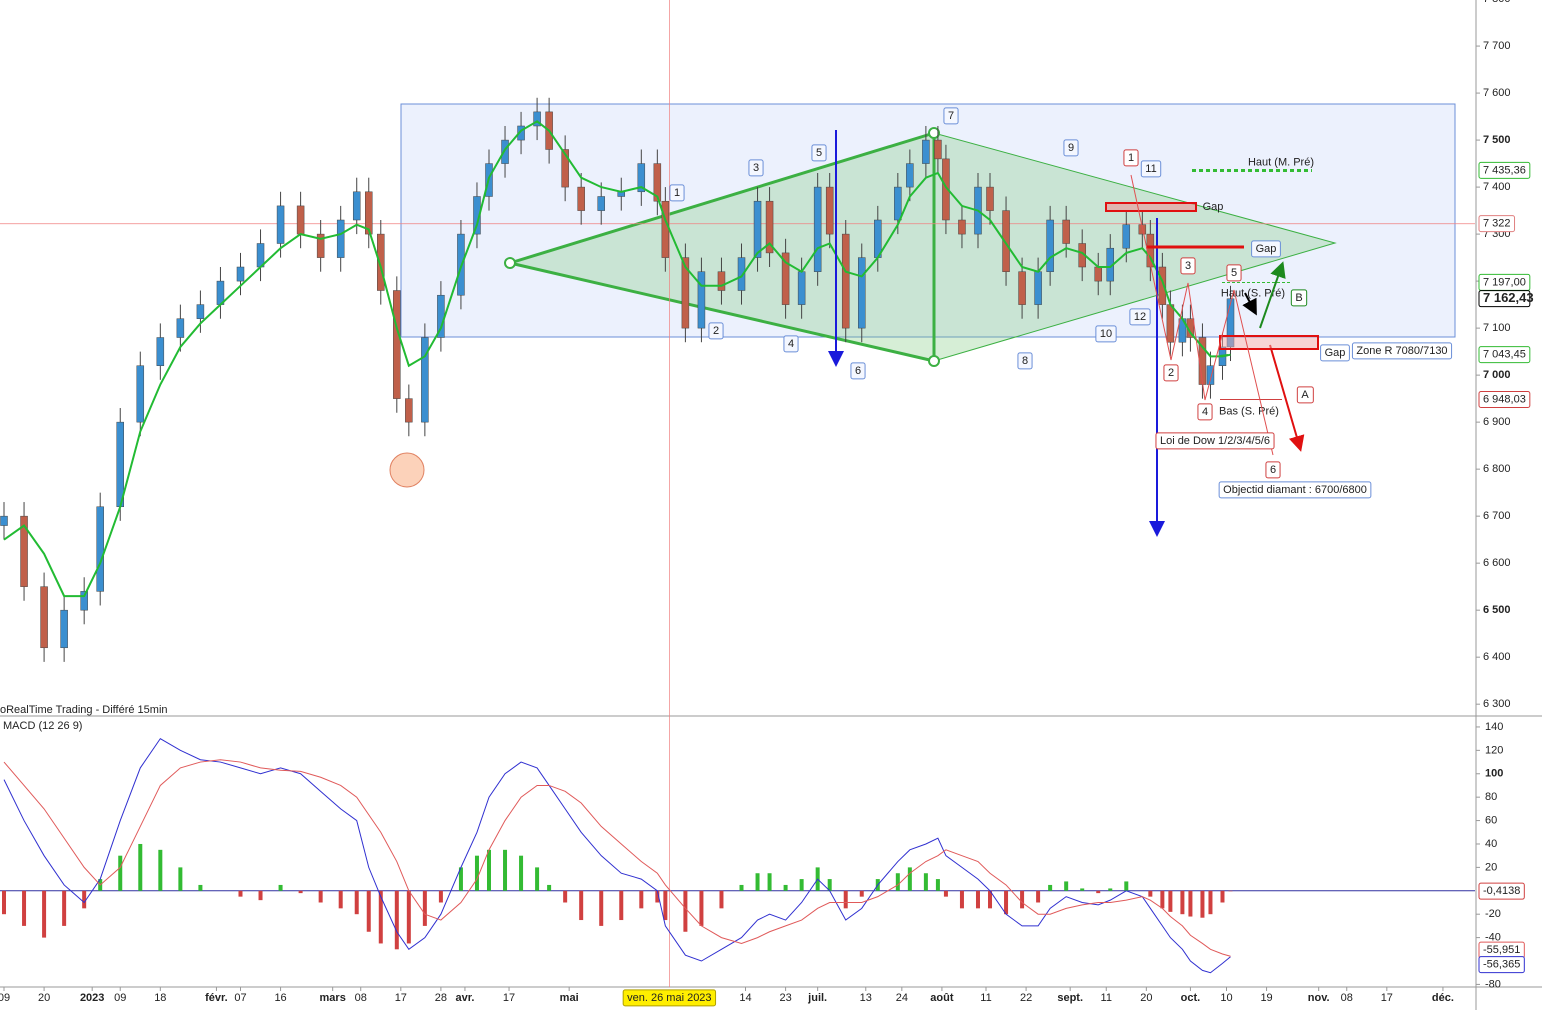 The image size is (1542, 1010). Describe the element at coordinates (407, 470) in the screenshot. I see `low-marker` at that location.